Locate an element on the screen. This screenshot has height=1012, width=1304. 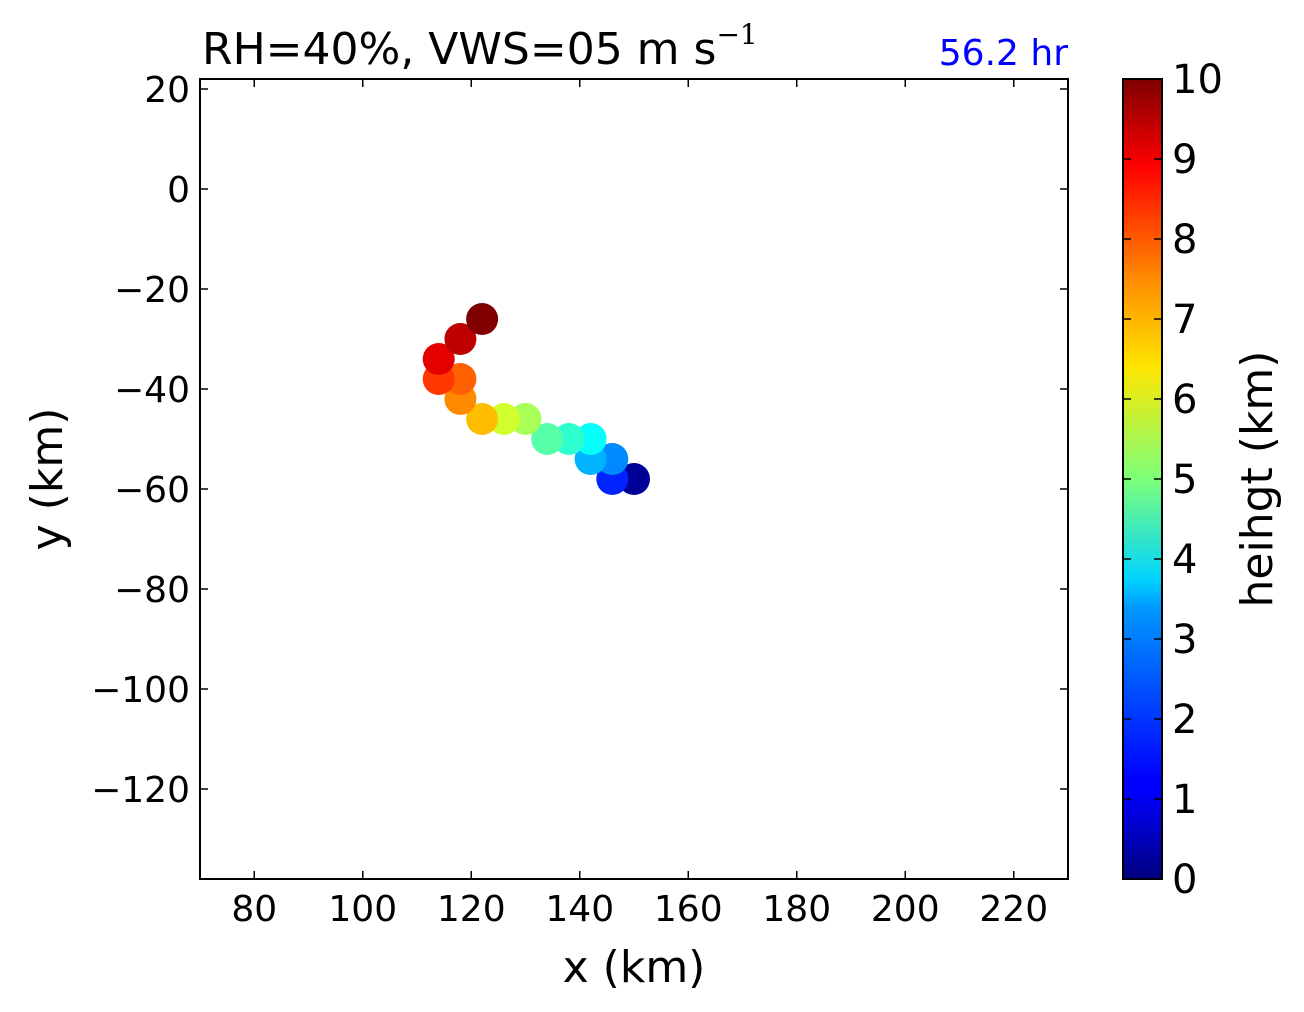
chart-title-main: RH=40%, VWS=05 m s is located at coordinates (459, 49).